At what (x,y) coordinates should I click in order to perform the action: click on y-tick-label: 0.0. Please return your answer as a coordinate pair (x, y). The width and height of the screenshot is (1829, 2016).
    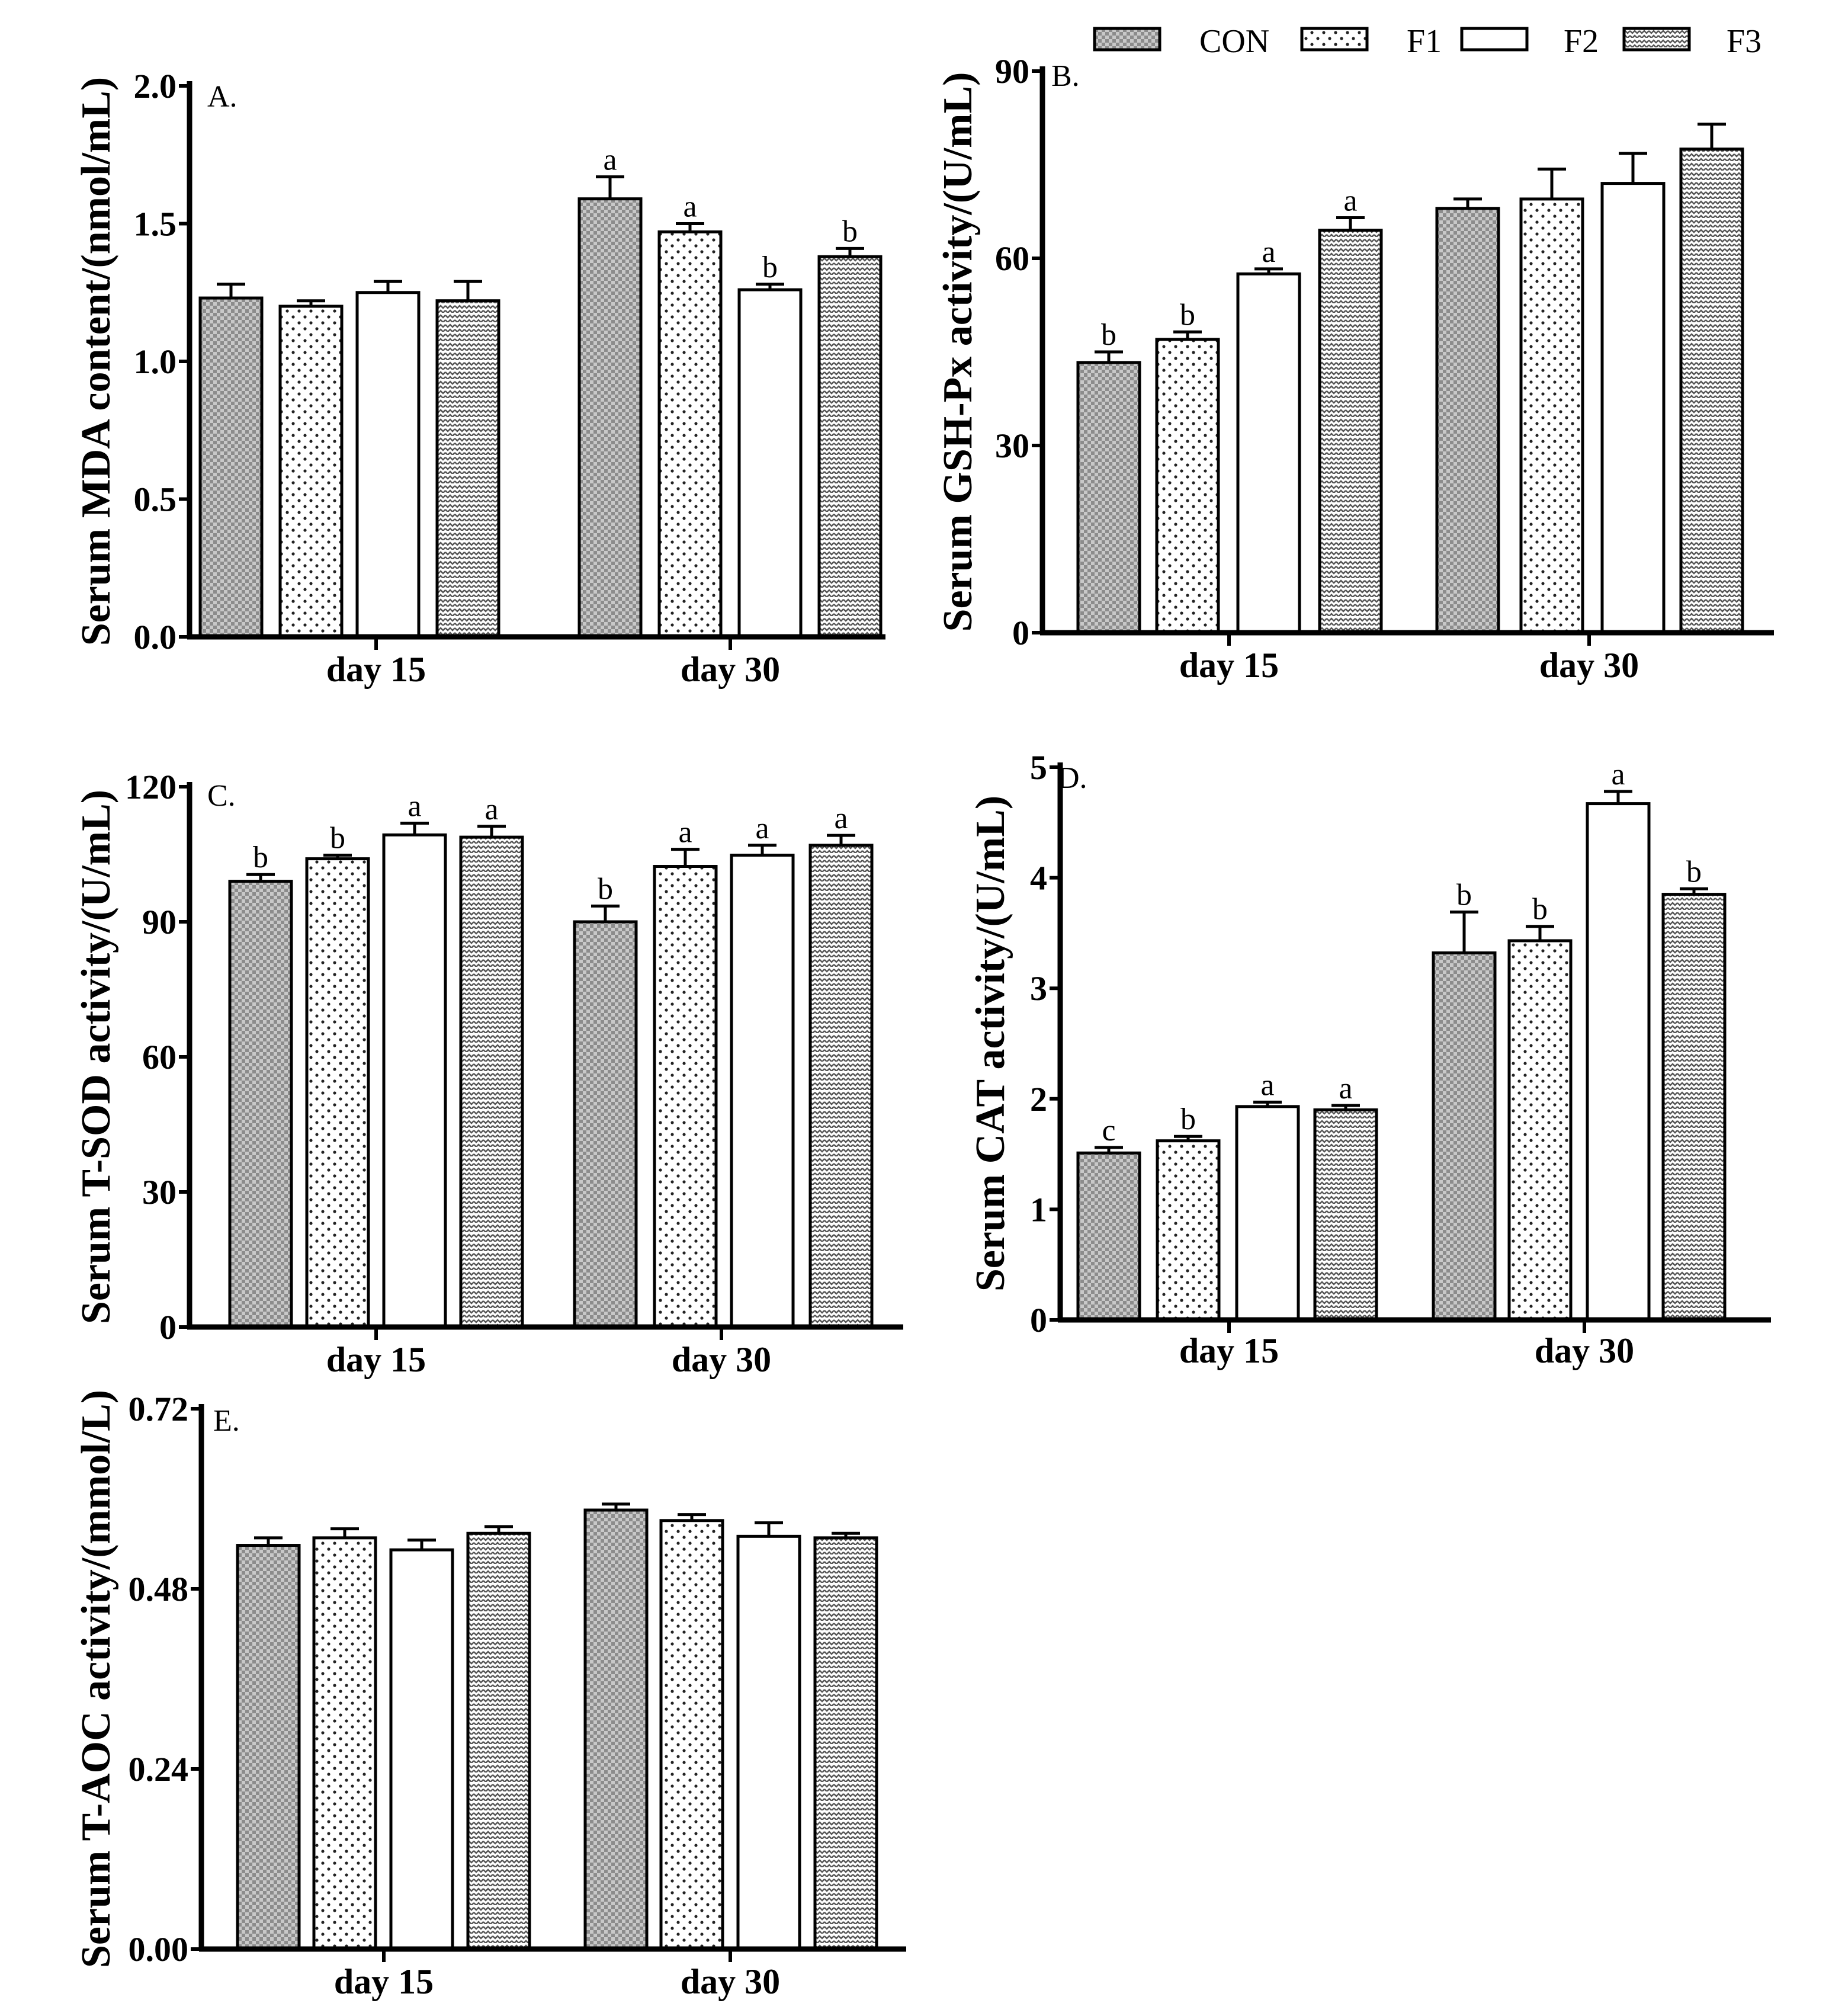
    Looking at the image, I should click on (155, 637).